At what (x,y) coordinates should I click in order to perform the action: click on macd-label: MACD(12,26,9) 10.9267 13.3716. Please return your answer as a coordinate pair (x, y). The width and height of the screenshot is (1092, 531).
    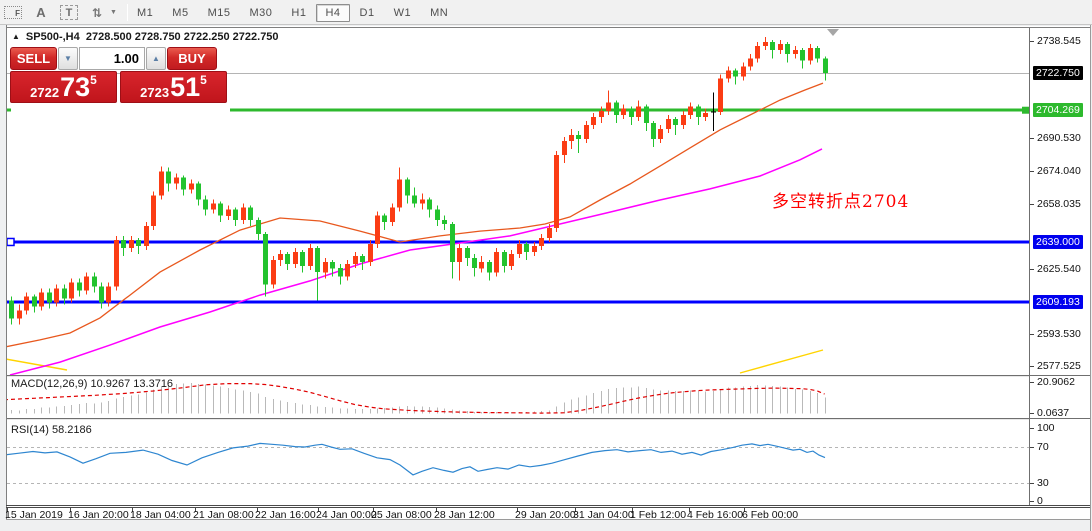
    Looking at the image, I should click on (92, 384).